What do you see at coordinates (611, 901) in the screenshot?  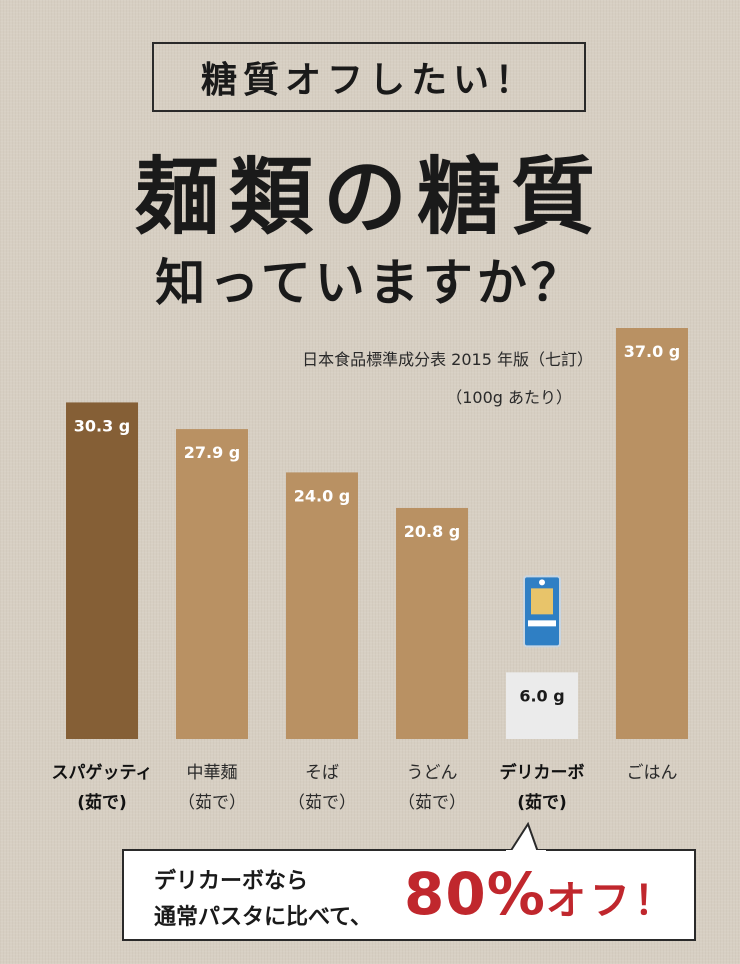 I see `callout-off-text: オフ！` at bounding box center [611, 901].